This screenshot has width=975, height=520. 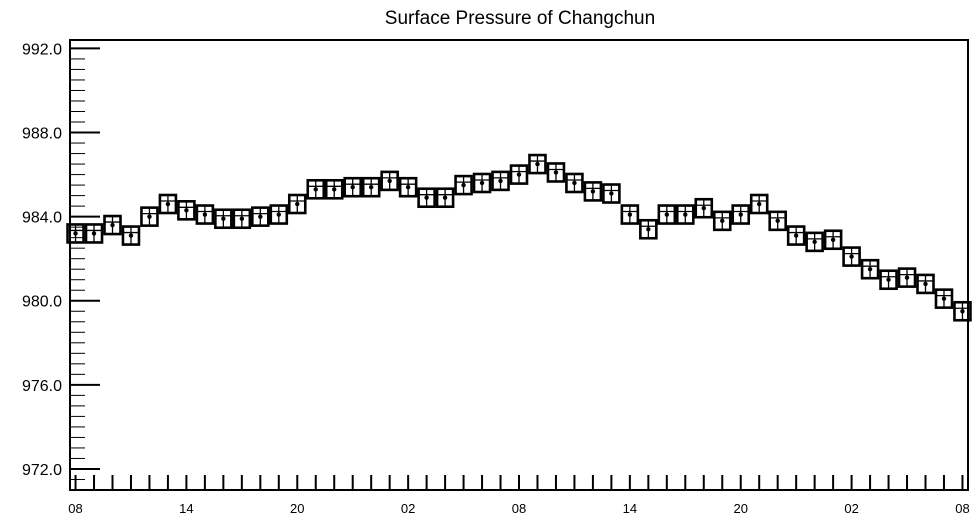 I want to click on x-axis: 08 14 20 02 08 14 20 02 08, so click(x=519, y=495).